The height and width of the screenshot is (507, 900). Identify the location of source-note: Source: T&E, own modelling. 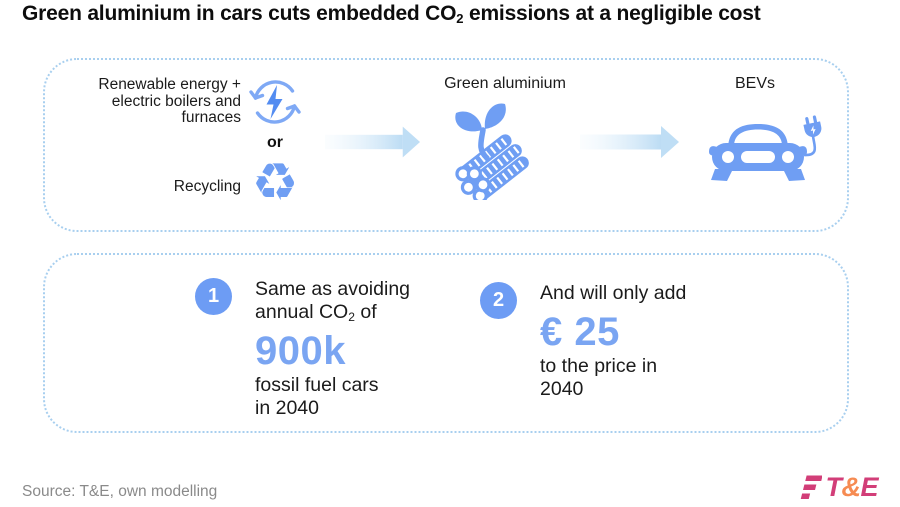
(120, 491).